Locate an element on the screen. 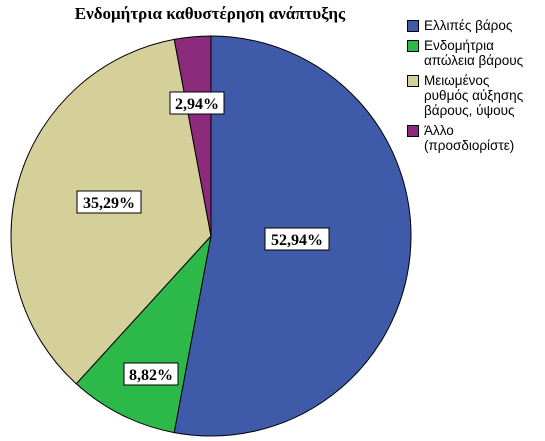 This screenshot has width=545, height=441. legend-label-line: Μειωμένος is located at coordinates (457, 80).